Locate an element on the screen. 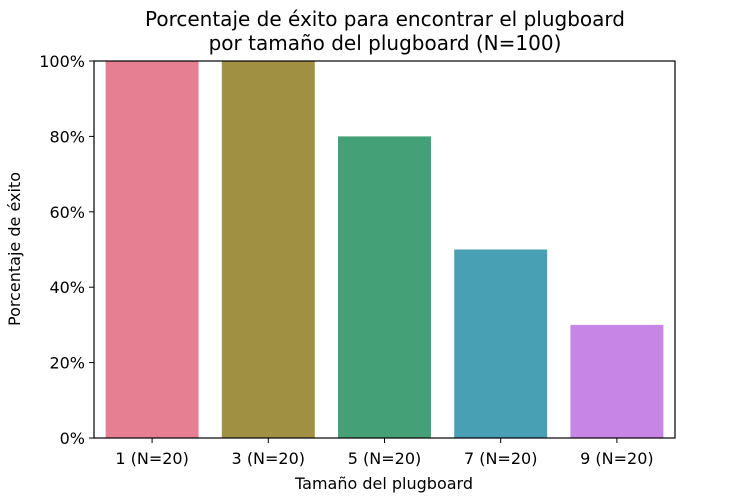 The height and width of the screenshot is (500, 750). chart-title-line-2: por tamaño del plugboard (N=100) is located at coordinates (385, 43).